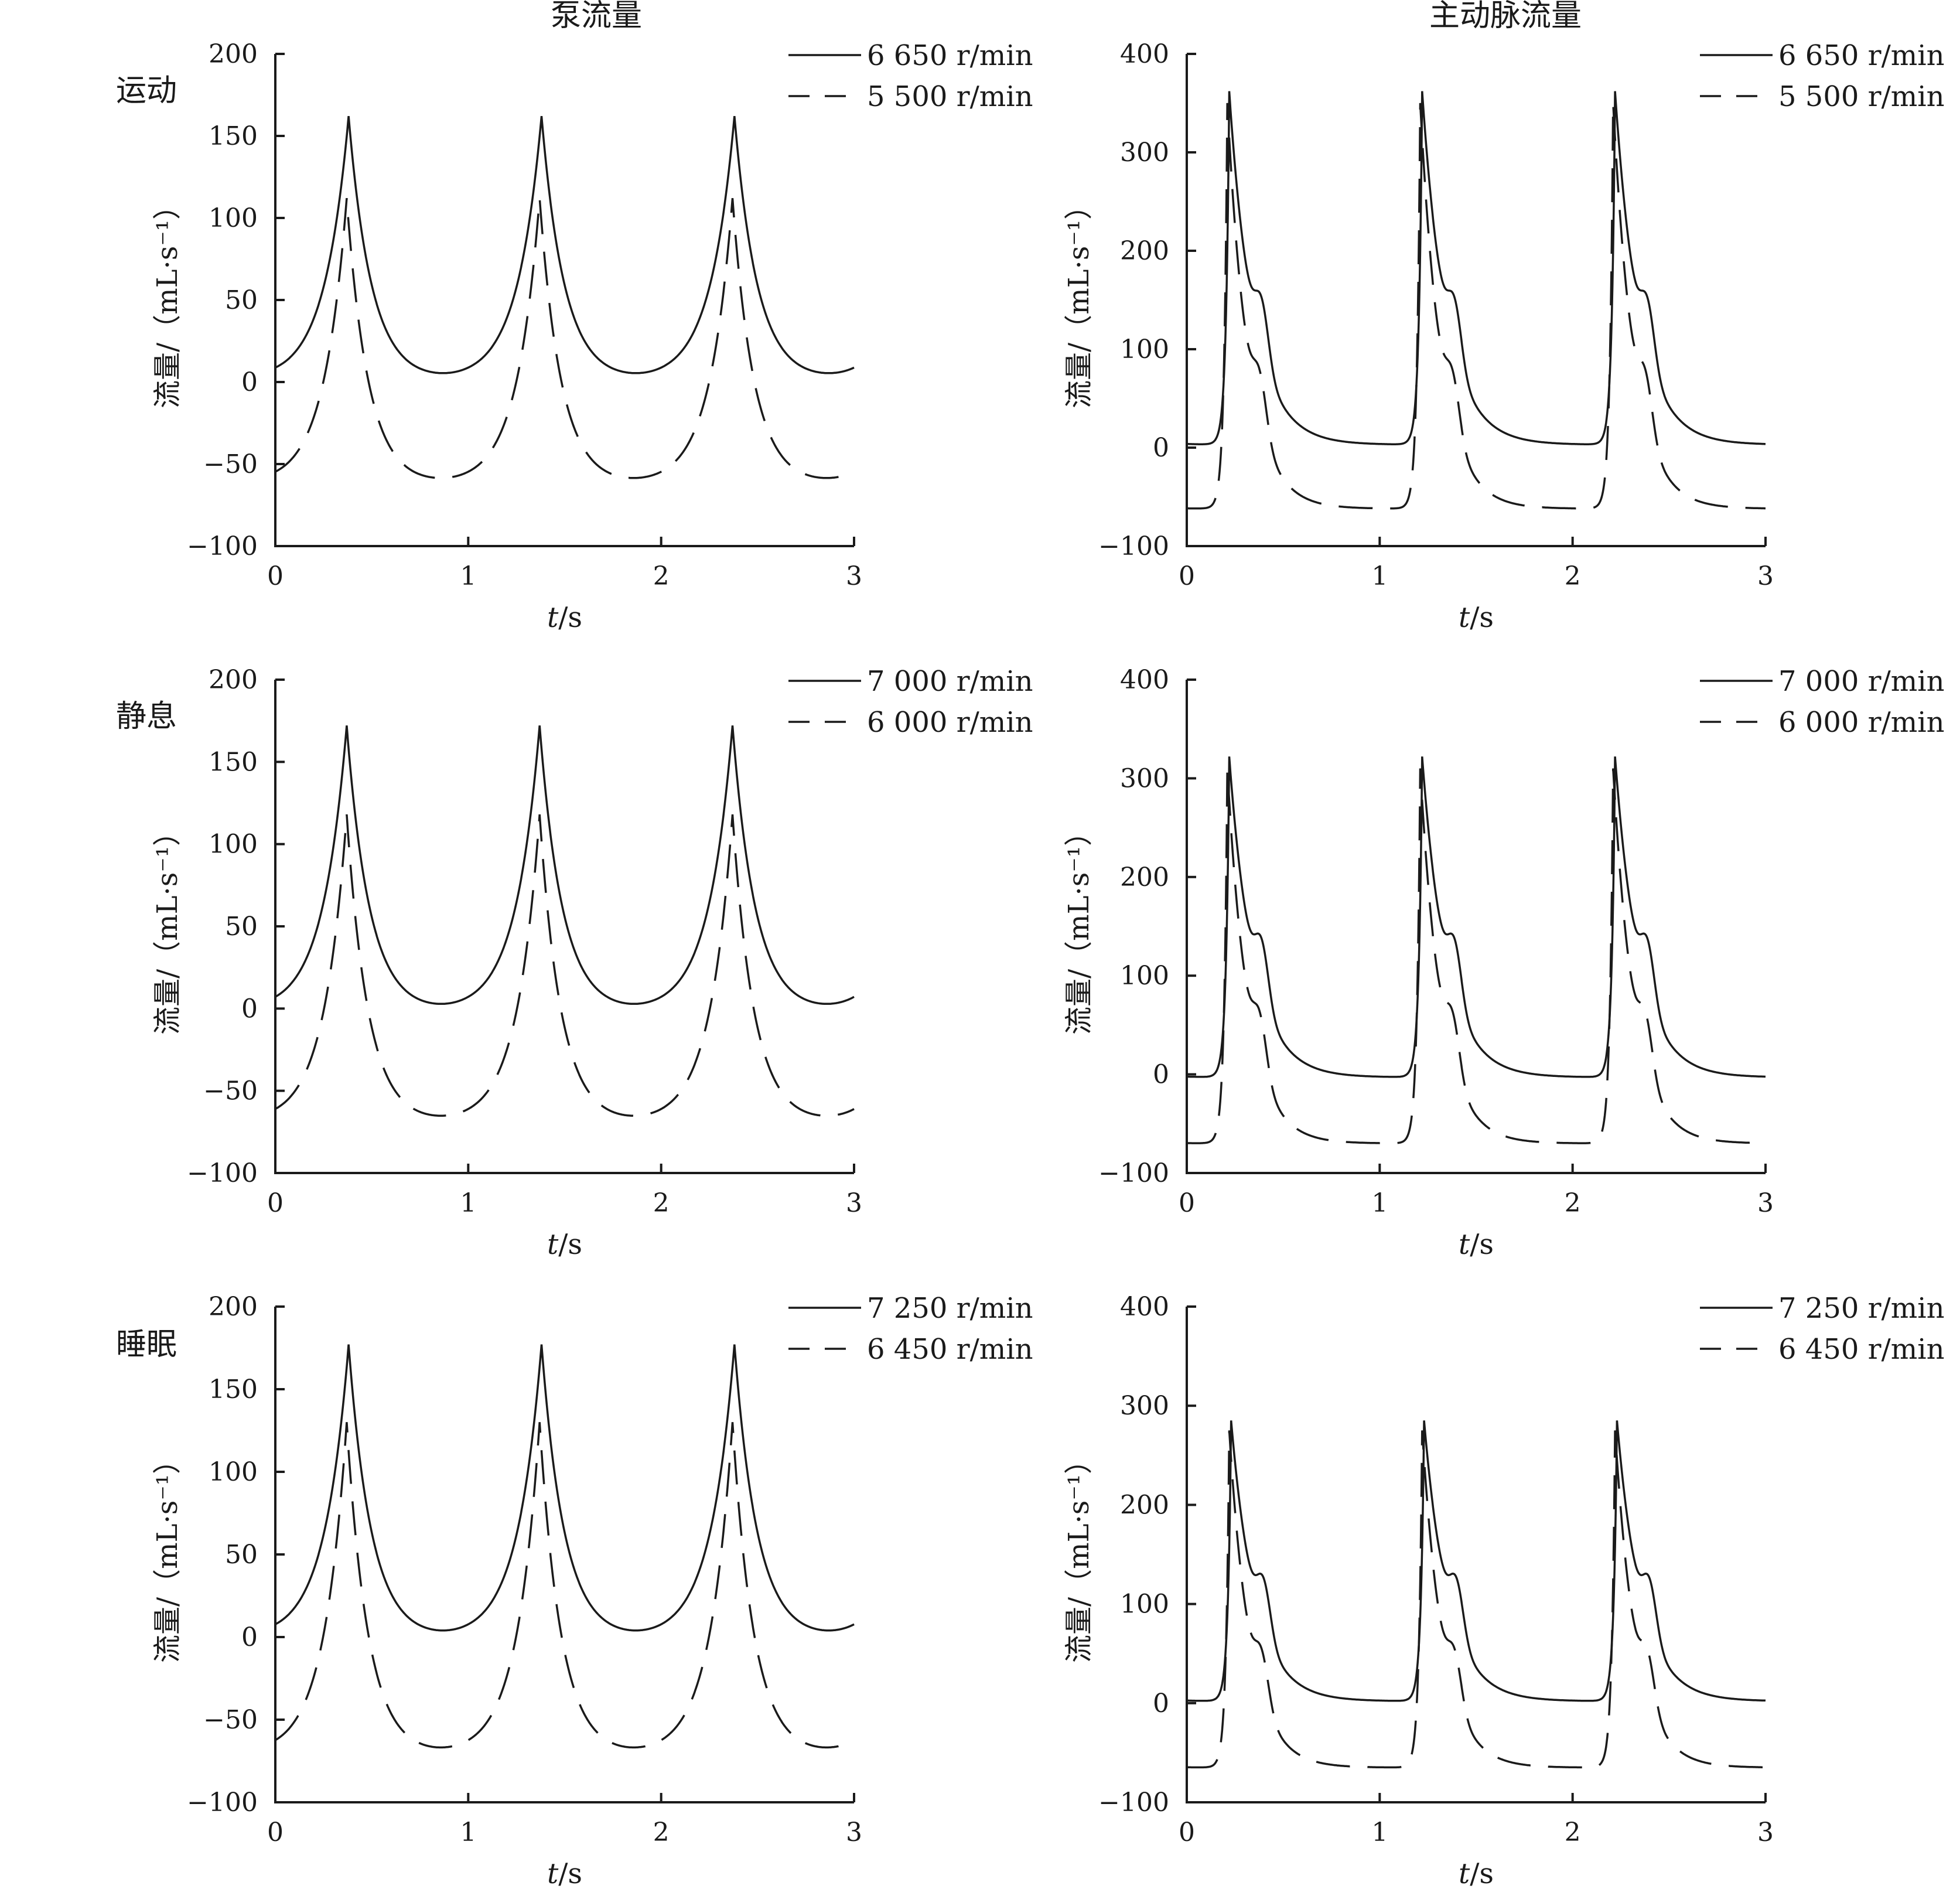 Image resolution: width=1960 pixels, height=1889 pixels. I want to click on legend-label-0: 6 650 r/min, so click(950, 55).